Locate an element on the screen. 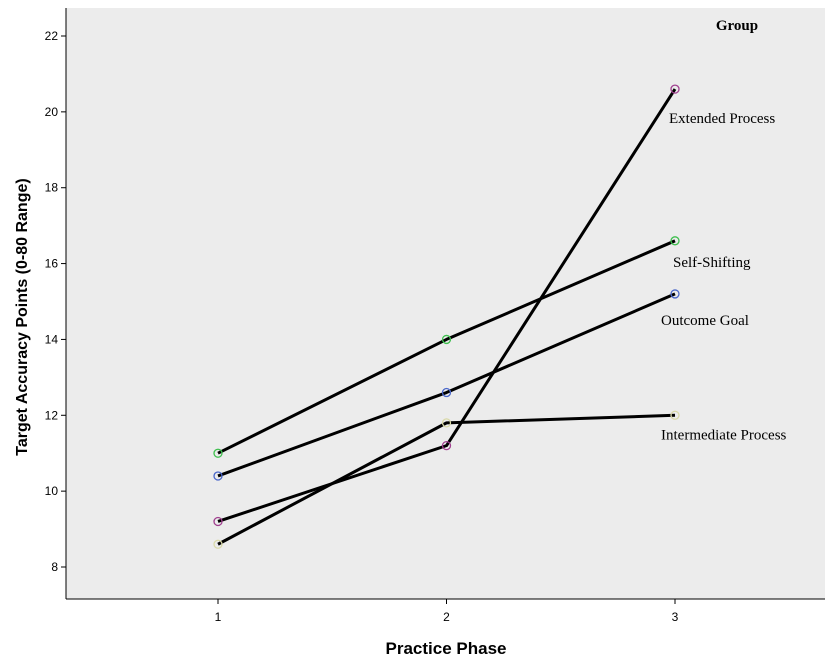  series-label-outcome-goal: Outcome Goal is located at coordinates (705, 321).